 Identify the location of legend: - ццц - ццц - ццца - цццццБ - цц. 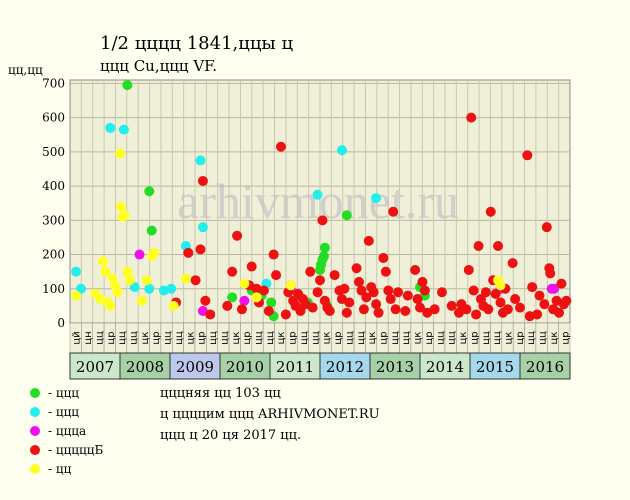
(66, 430).